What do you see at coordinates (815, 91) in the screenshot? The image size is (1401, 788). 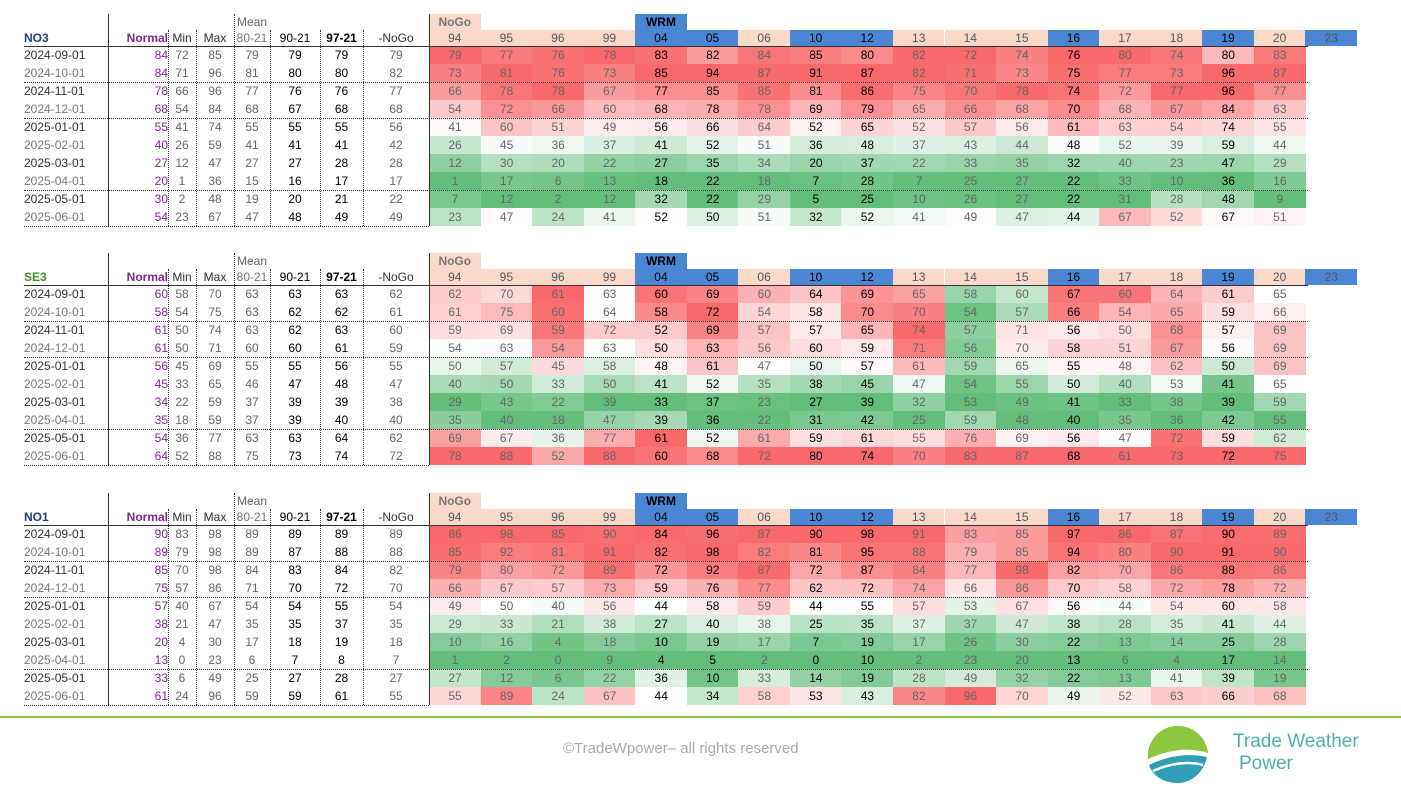 I see `heat-cell: 81` at bounding box center [815, 91].